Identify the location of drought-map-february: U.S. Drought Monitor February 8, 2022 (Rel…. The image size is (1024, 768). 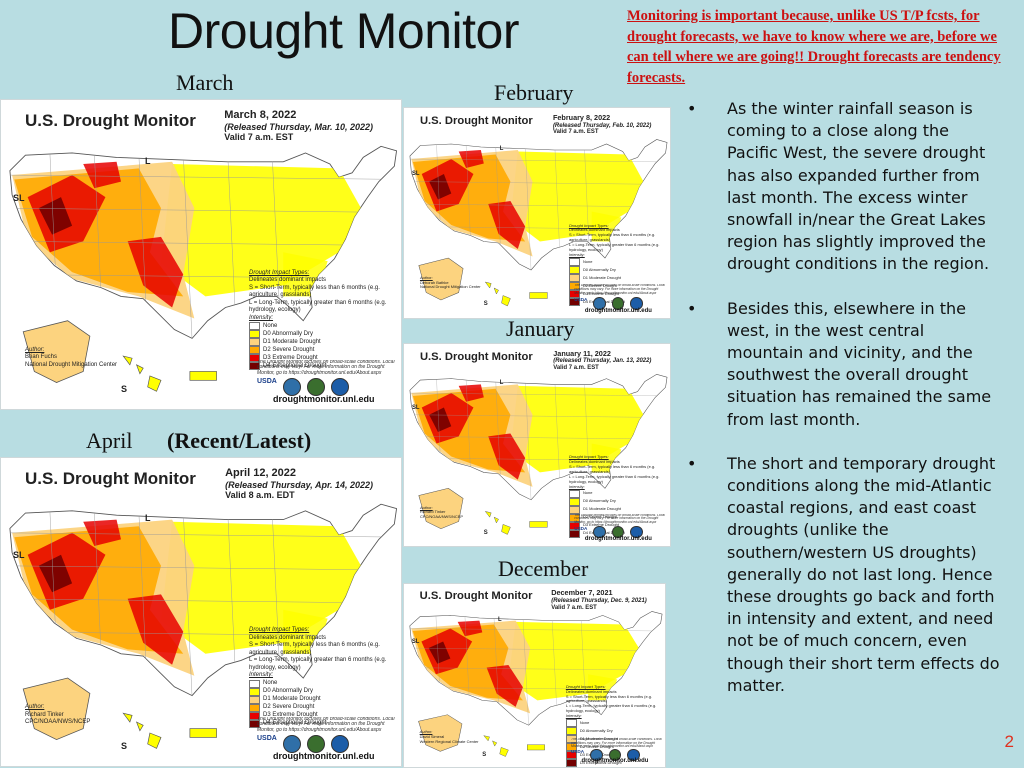
(537, 213).